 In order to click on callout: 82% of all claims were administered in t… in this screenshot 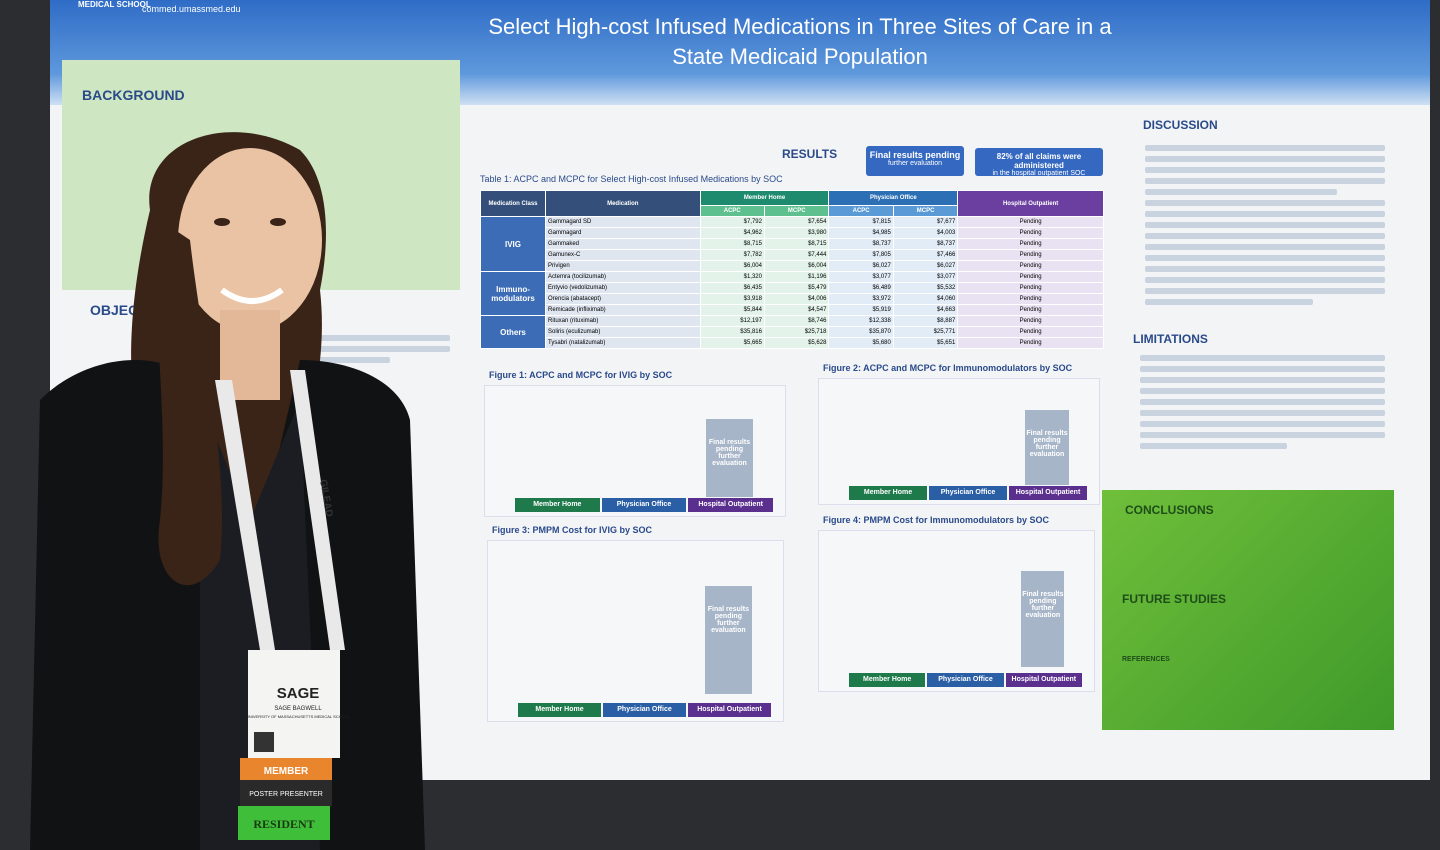, I will do `click(1039, 162)`.